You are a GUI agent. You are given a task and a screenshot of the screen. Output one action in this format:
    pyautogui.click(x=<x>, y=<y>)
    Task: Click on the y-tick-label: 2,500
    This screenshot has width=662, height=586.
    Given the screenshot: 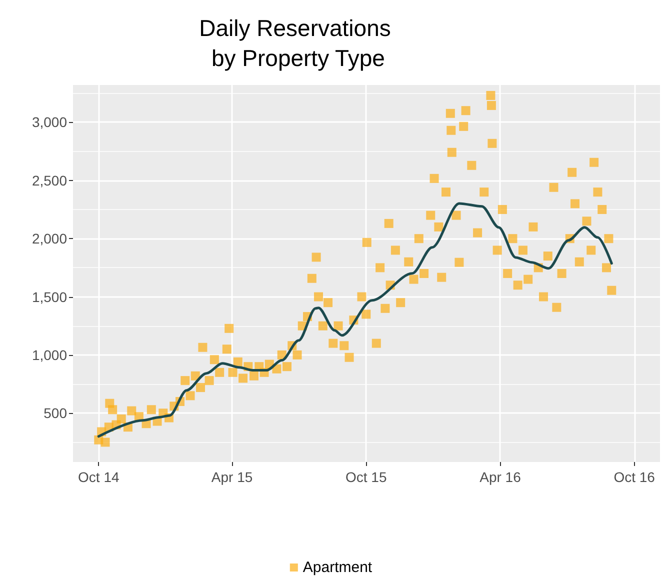 What is the action you would take?
    pyautogui.click(x=50, y=180)
    